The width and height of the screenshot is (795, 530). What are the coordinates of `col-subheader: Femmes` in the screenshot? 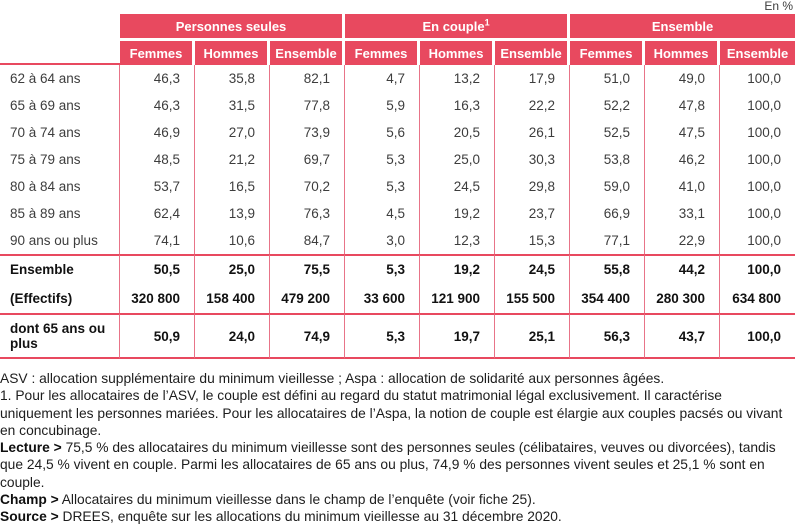 It's located at (608, 53).